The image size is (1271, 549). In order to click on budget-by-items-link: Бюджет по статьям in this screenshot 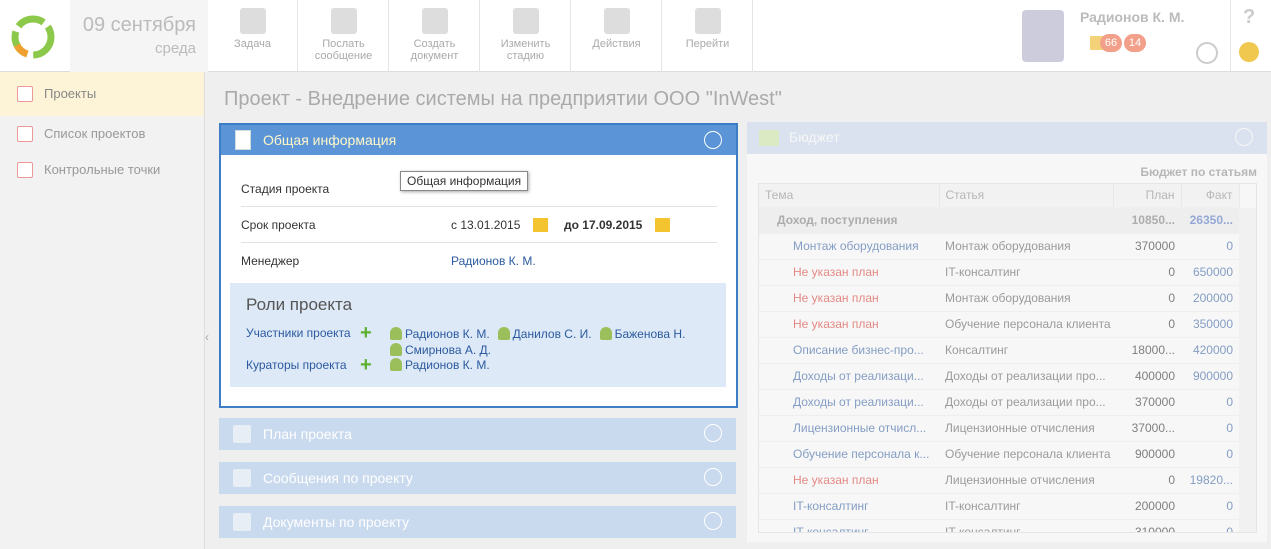, I will do `click(1198, 172)`.